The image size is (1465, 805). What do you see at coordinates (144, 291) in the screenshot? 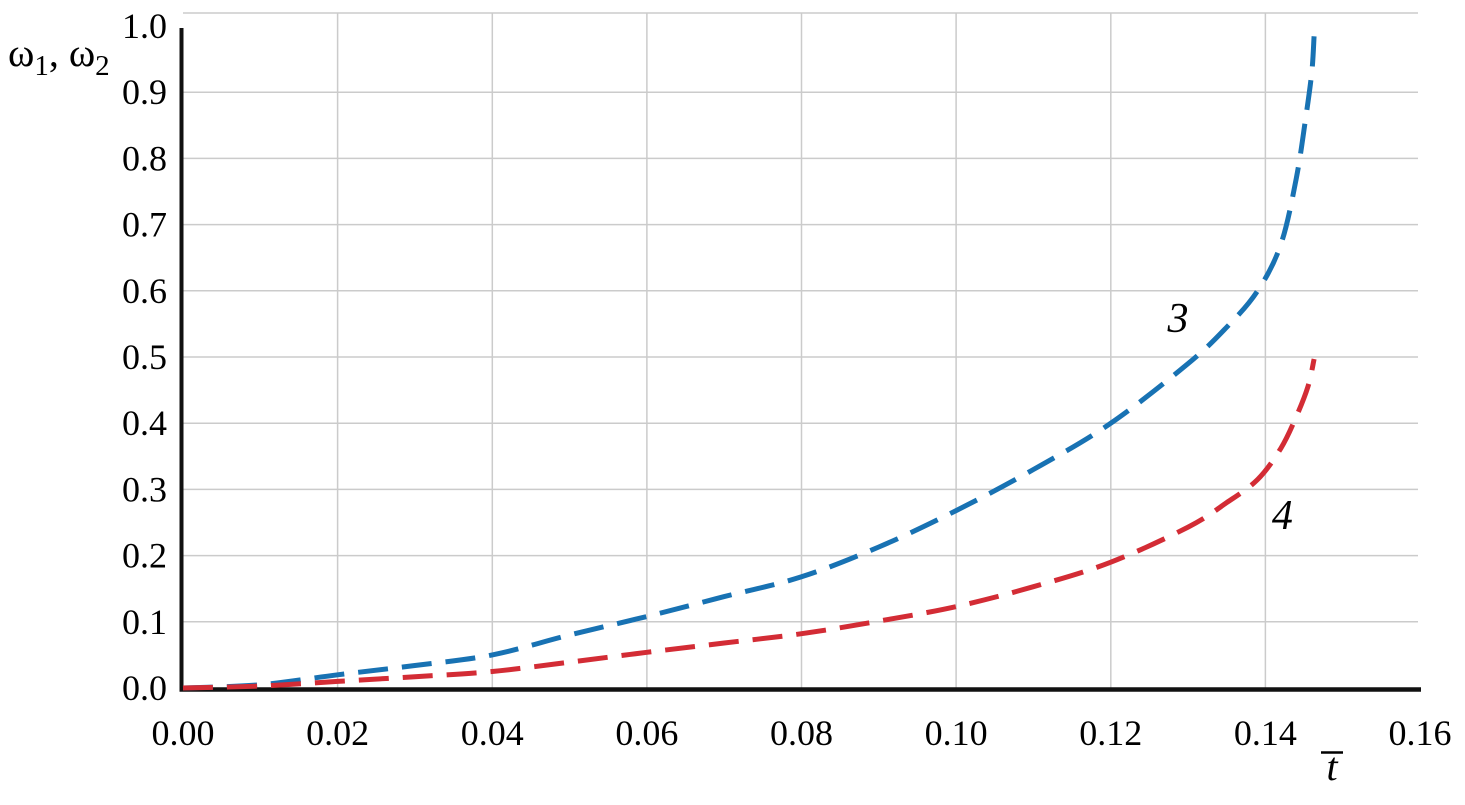
I see `y-tick-label: 0.6` at bounding box center [144, 291].